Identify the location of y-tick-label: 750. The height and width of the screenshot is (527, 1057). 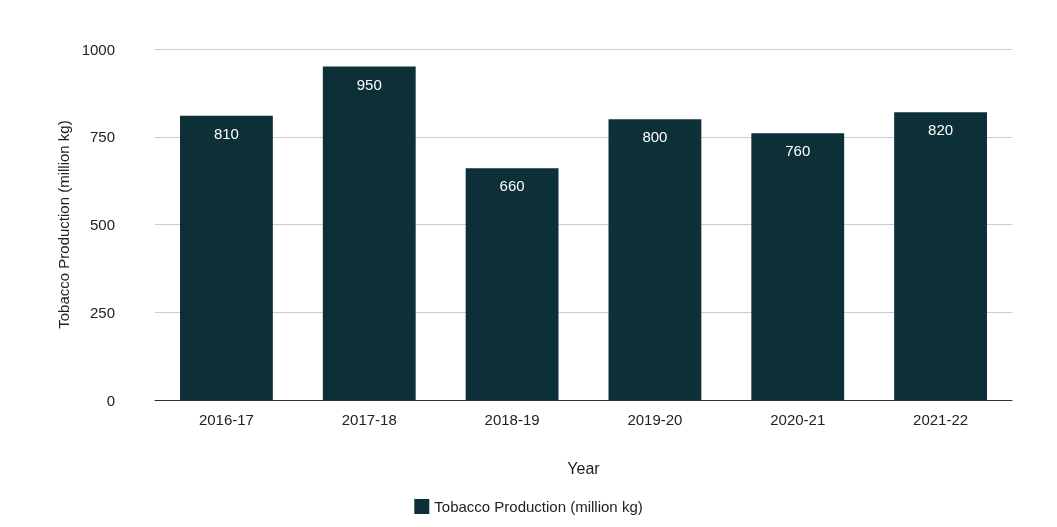
(102, 137).